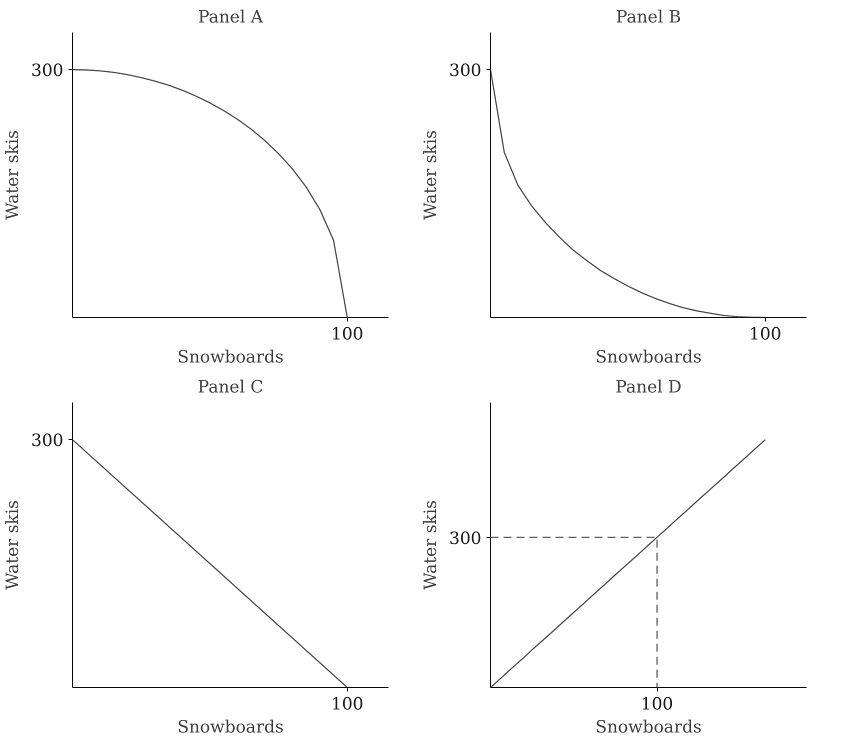 The height and width of the screenshot is (747, 846). What do you see at coordinates (649, 18) in the screenshot?
I see `chart-title: Panel B` at bounding box center [649, 18].